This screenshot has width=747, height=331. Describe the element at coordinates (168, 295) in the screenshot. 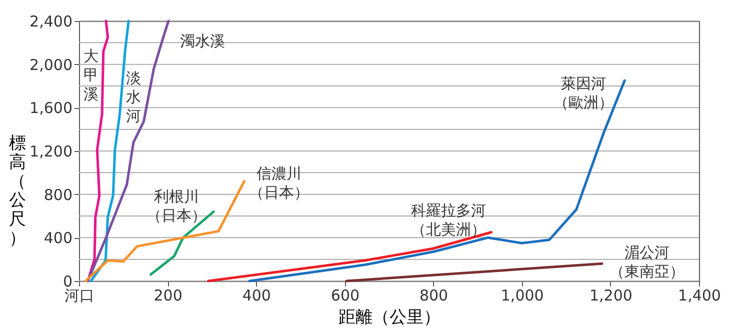

I see `x-tick-label: 200` at that location.